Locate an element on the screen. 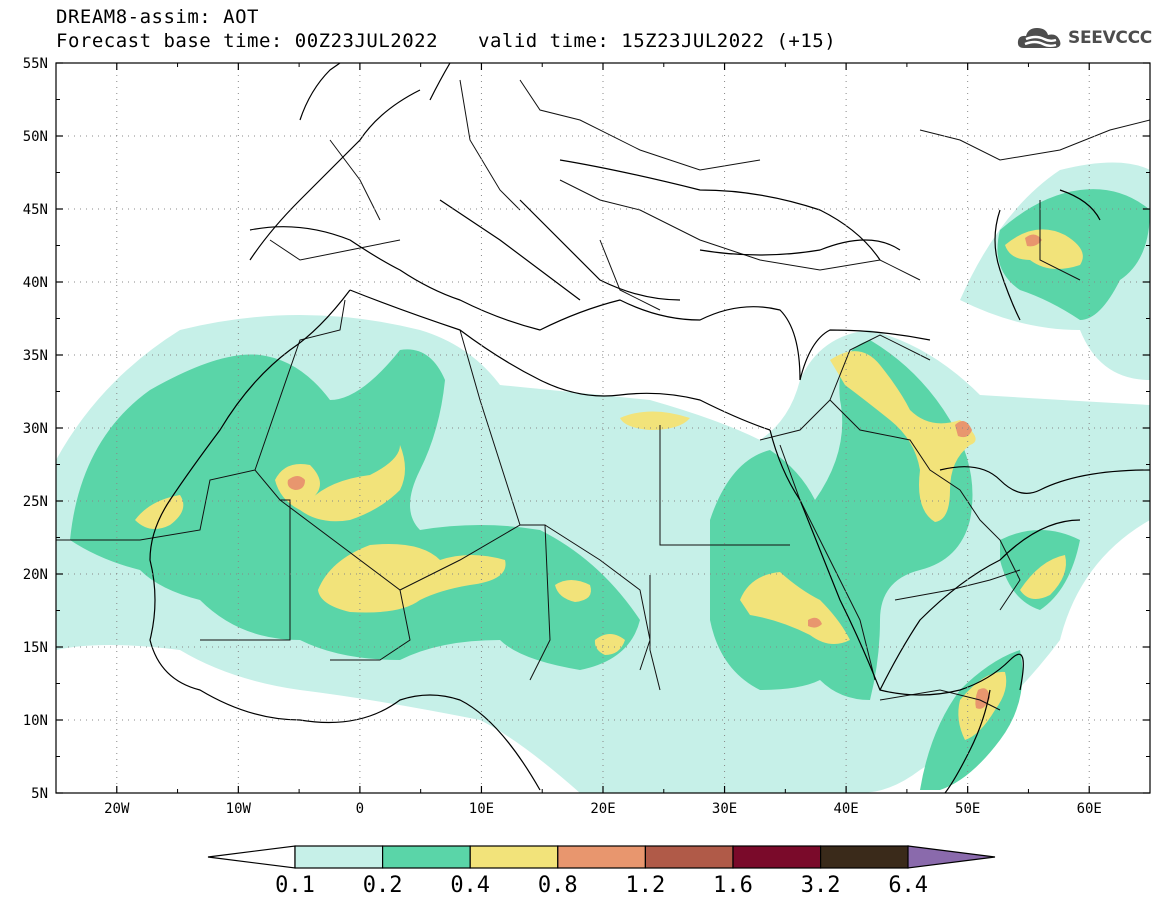 The height and width of the screenshot is (905, 1165). colorbar-label: 6.4 is located at coordinates (908, 885).